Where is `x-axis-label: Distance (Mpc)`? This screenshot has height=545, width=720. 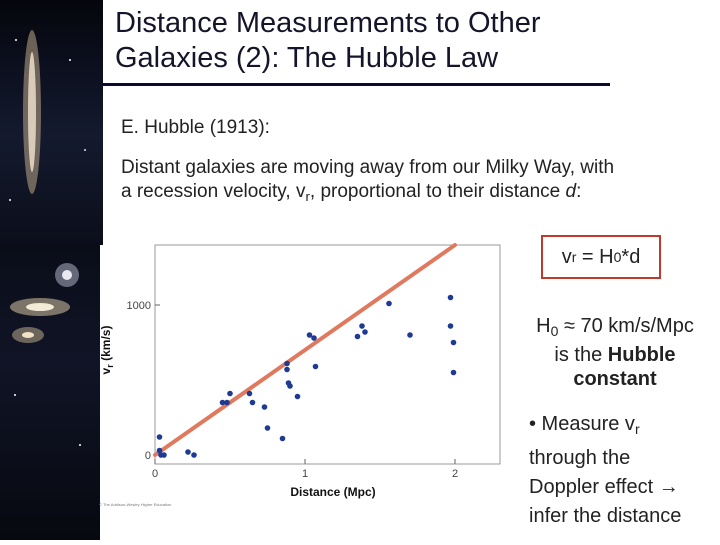 x-axis-label: Distance (Mpc) is located at coordinates (332, 492).